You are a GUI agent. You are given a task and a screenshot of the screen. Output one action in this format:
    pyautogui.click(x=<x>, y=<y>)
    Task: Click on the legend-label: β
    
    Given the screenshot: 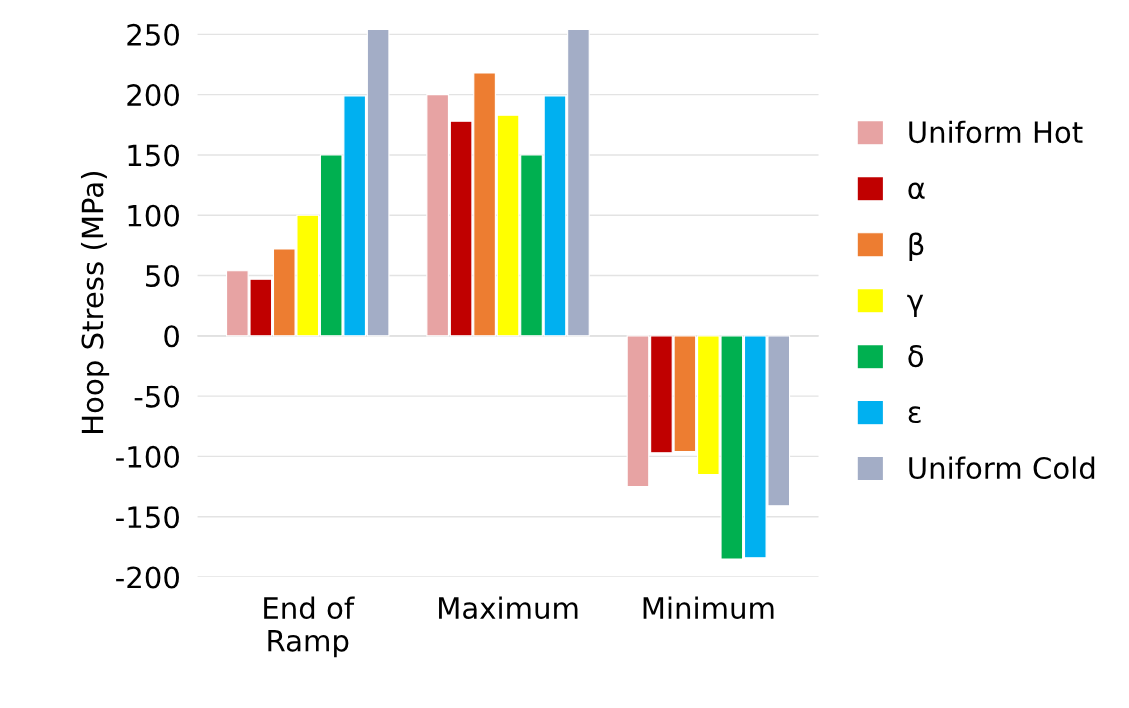 What is the action you would take?
    pyautogui.click(x=916, y=246)
    